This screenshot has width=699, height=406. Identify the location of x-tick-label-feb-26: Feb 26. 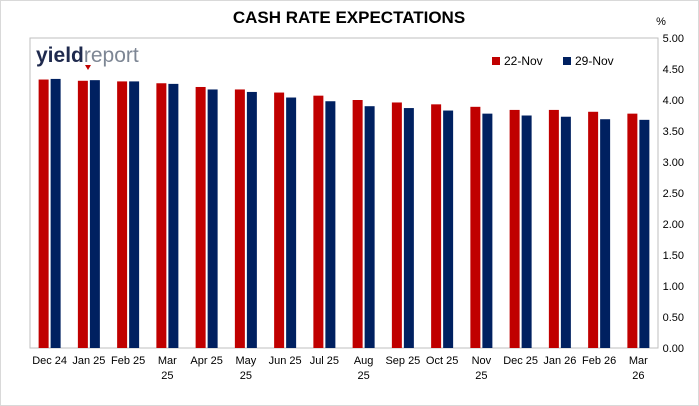
(599, 361).